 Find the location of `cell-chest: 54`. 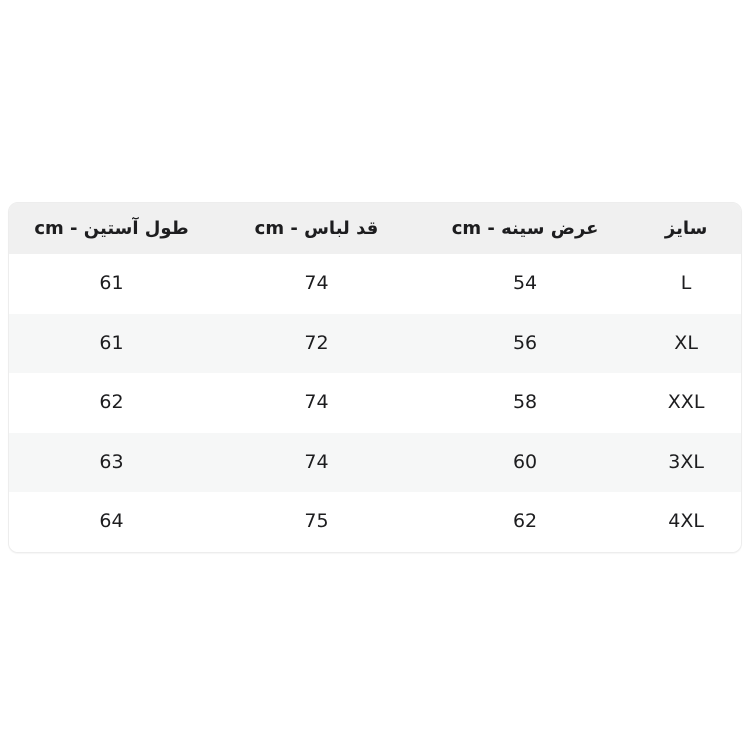

cell-chest: 54 is located at coordinates (525, 283).